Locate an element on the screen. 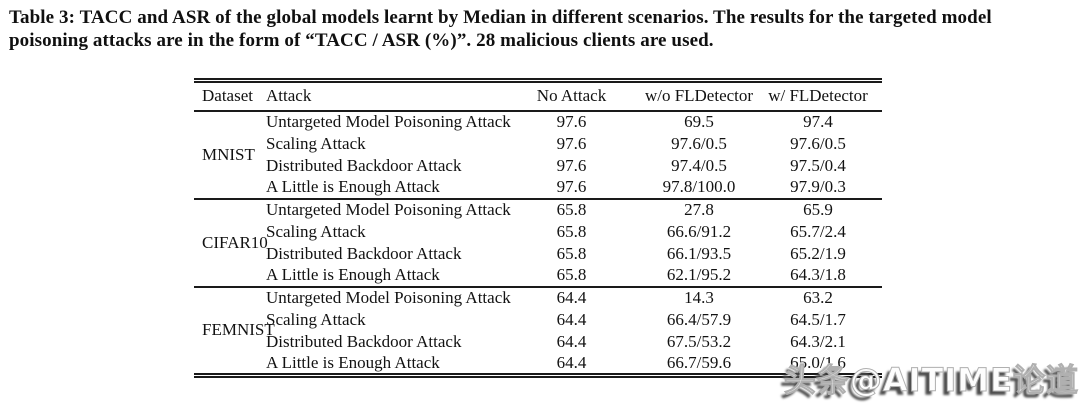 The image size is (1080, 404). column-header-no-attack: No Attack is located at coordinates (571, 96).